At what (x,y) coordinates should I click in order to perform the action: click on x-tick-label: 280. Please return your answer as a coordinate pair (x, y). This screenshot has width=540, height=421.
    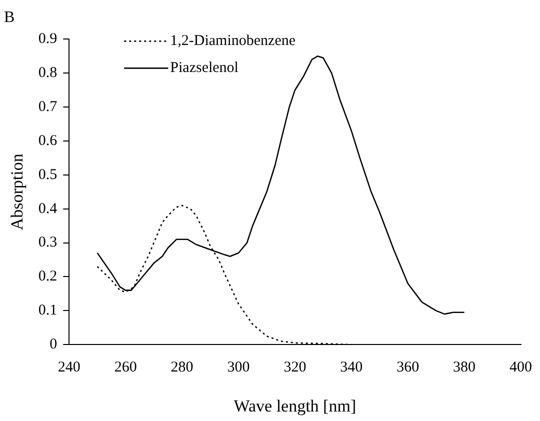
    Looking at the image, I should click on (182, 368).